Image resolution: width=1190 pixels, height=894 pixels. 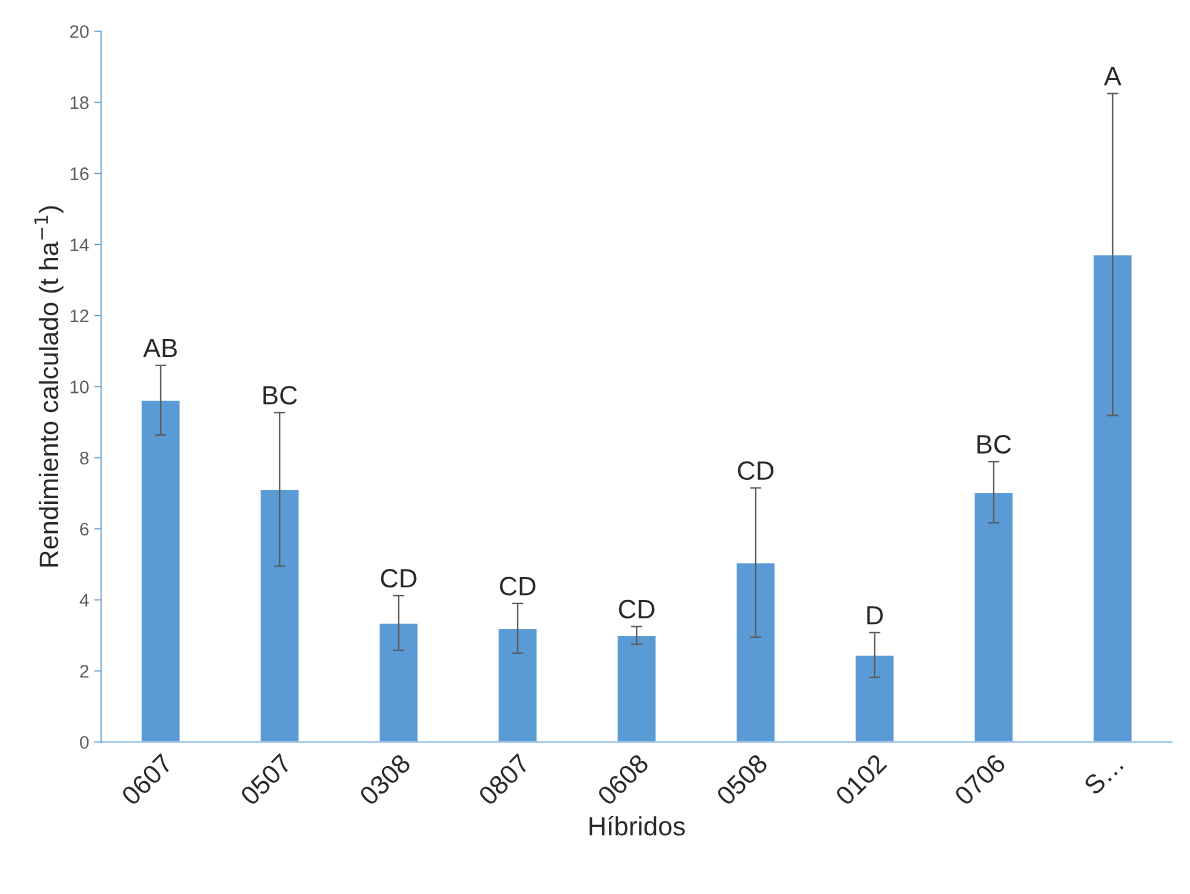 I want to click on y-tick-label: 12, so click(x=79, y=316).